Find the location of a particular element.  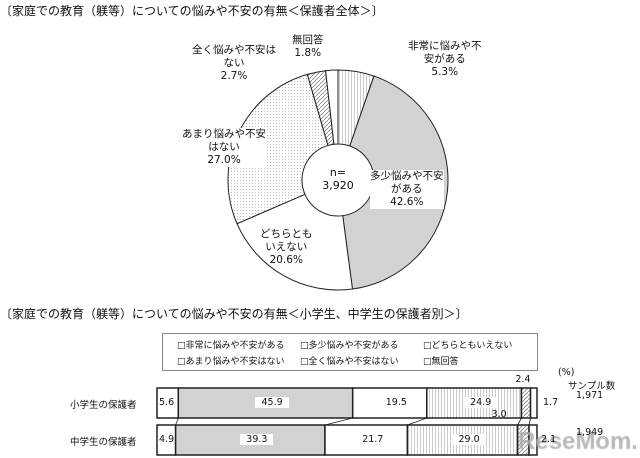

pie-slice-label: あまり悩みや不安 はない 27.0% is located at coordinates (224, 147).